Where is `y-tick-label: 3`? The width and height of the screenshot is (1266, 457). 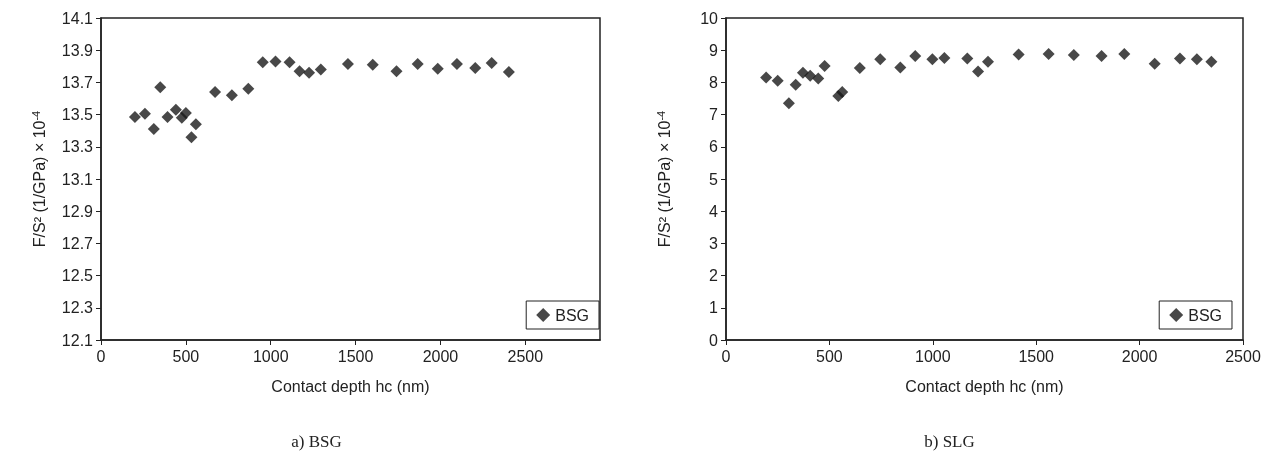 y-tick-label: 3 is located at coordinates (714, 243).